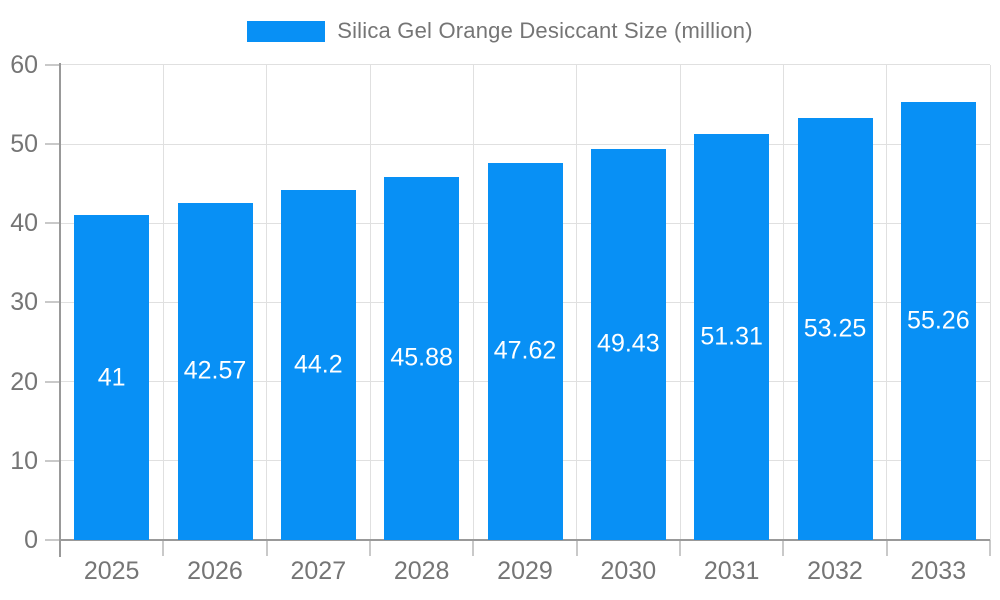 The image size is (1000, 600). I want to click on bar: 49.43, so click(628, 344).